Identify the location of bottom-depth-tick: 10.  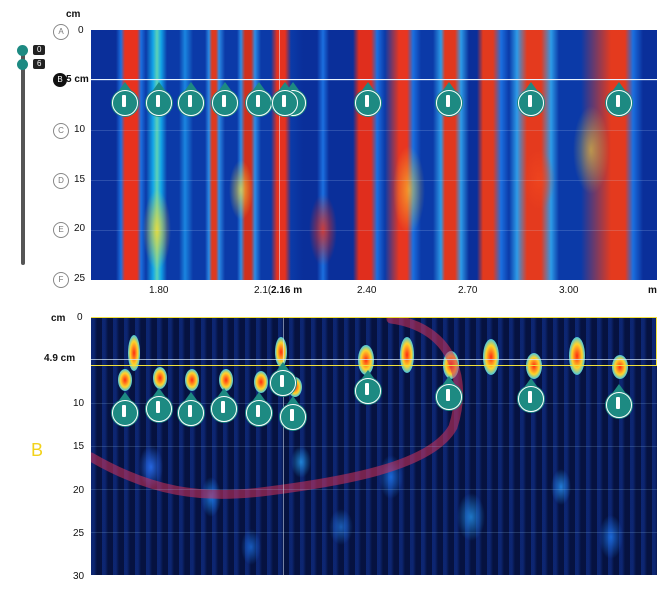
(79, 403).